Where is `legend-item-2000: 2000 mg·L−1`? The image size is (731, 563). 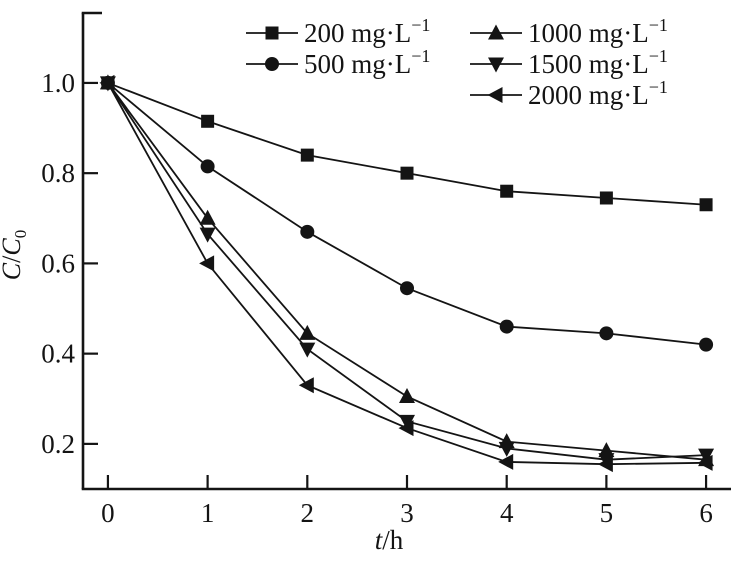 legend-item-2000: 2000 mg·L−1 is located at coordinates (569, 93).